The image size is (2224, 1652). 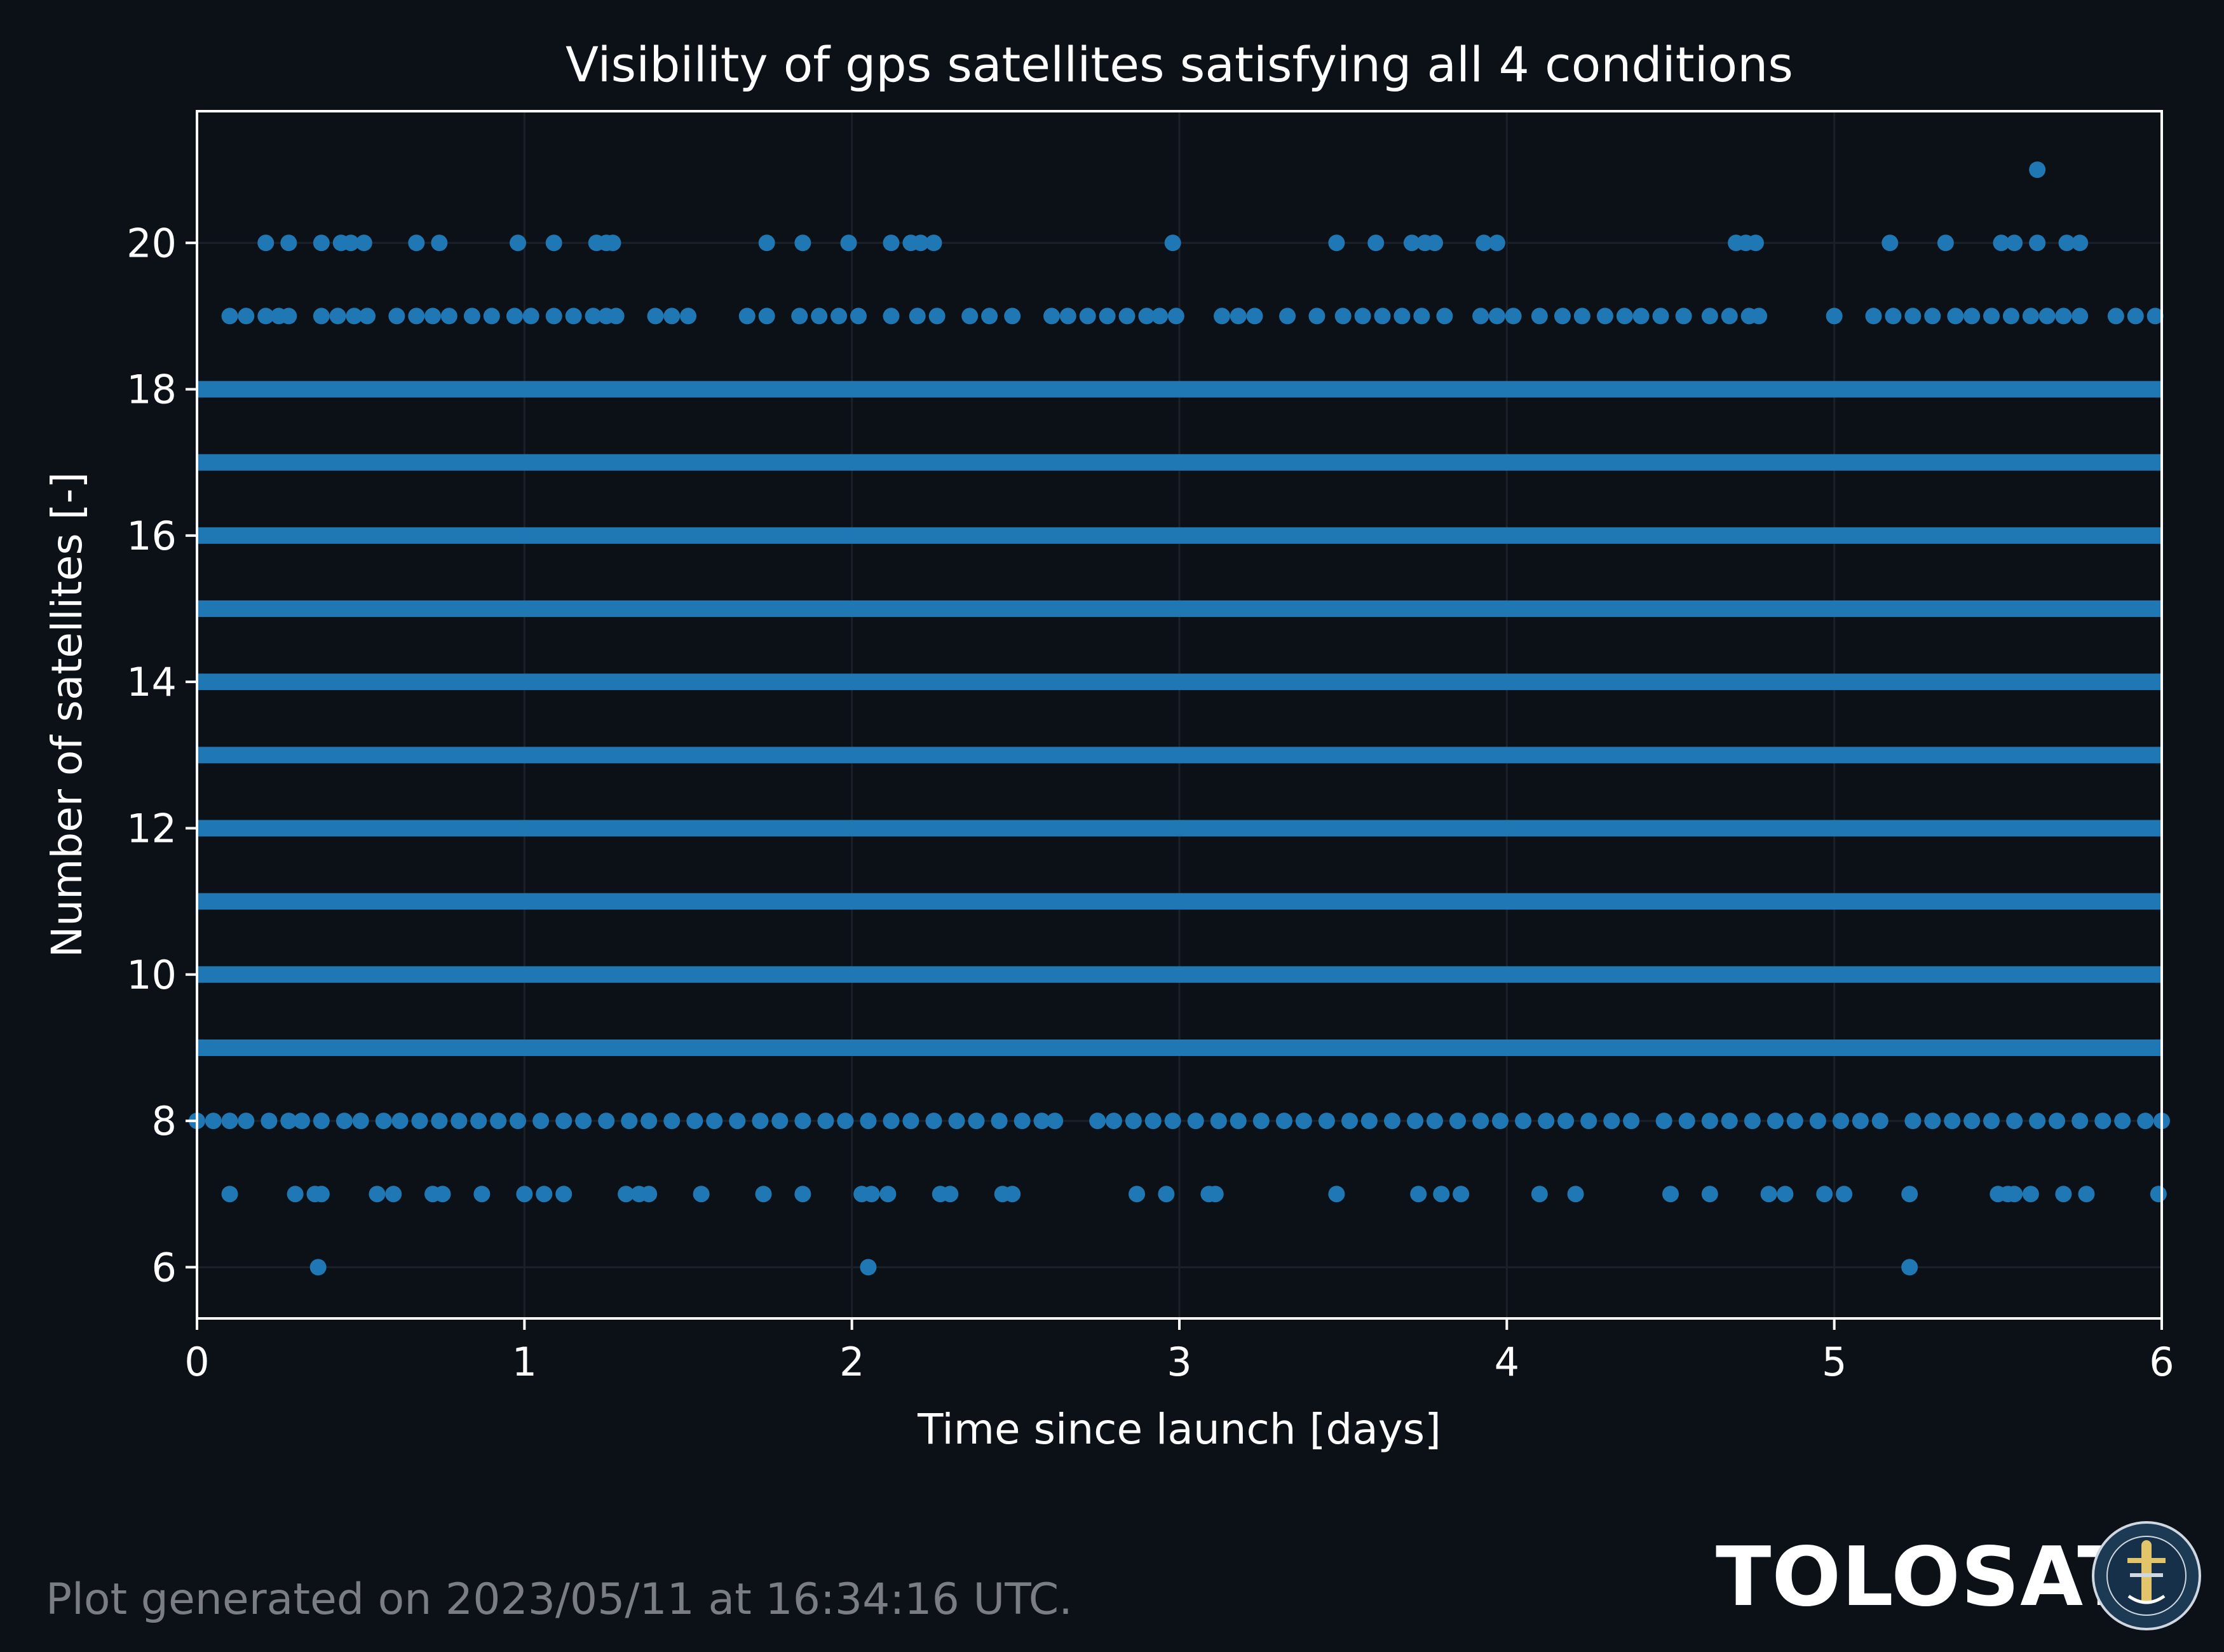 I want to click on x-tick-label: 2, so click(x=851, y=1362).